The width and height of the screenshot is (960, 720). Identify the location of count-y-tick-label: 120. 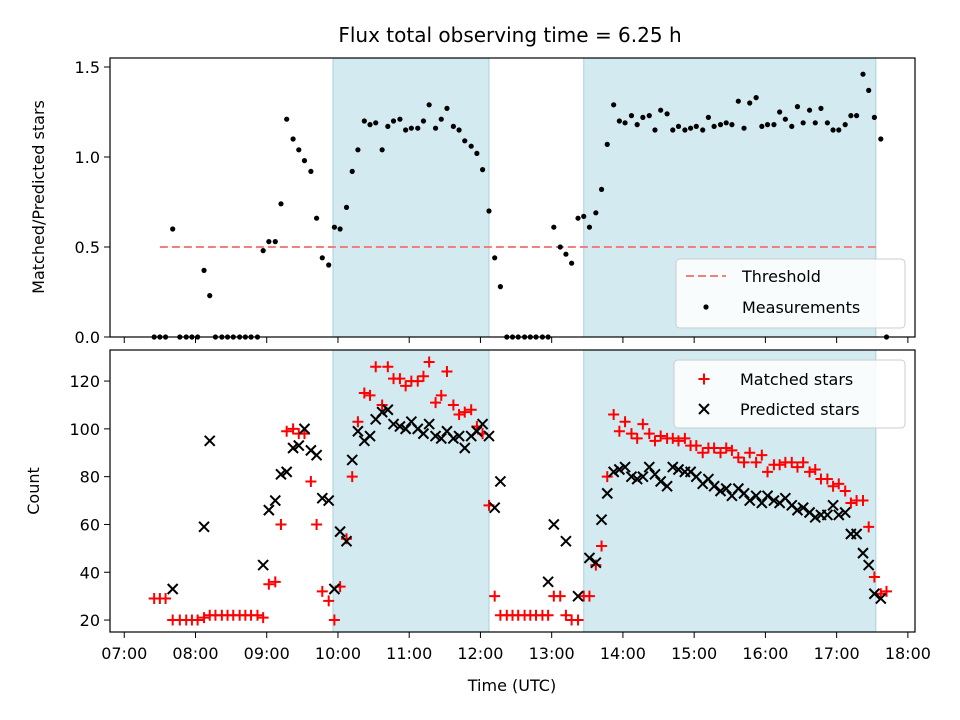
(84, 381).